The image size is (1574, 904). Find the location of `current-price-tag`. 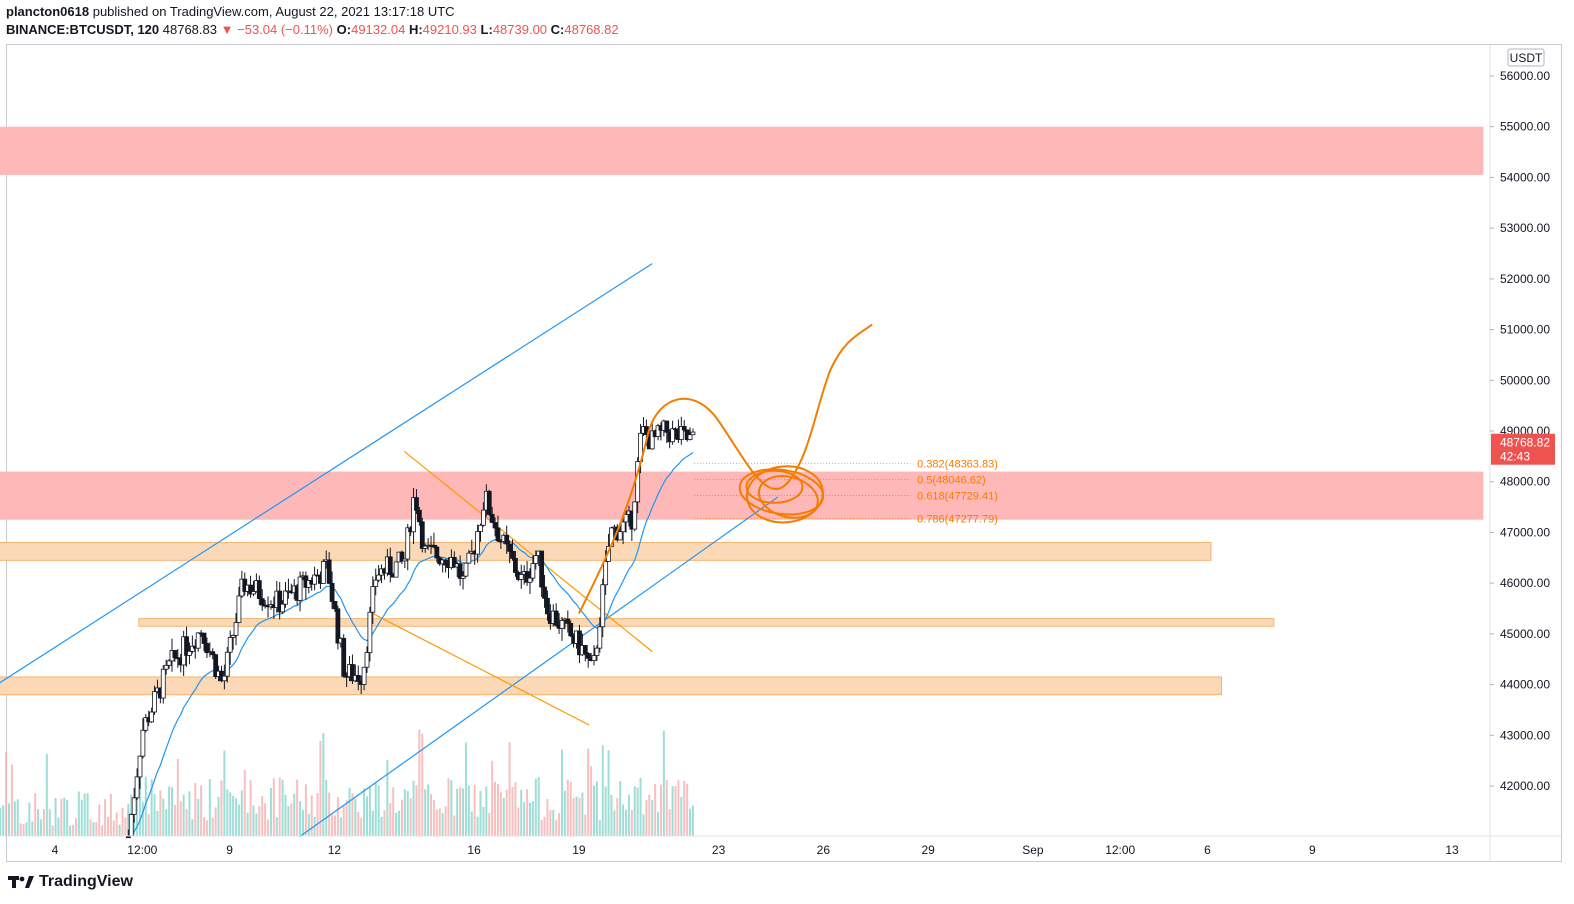

current-price-tag is located at coordinates (1523, 449).